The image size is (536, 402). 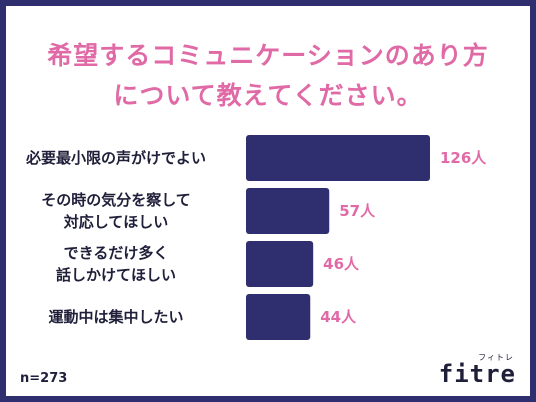 What do you see at coordinates (268, 55) in the screenshot?
I see `chart-title-line-1: 希望するコミュニケーションのあり方` at bounding box center [268, 55].